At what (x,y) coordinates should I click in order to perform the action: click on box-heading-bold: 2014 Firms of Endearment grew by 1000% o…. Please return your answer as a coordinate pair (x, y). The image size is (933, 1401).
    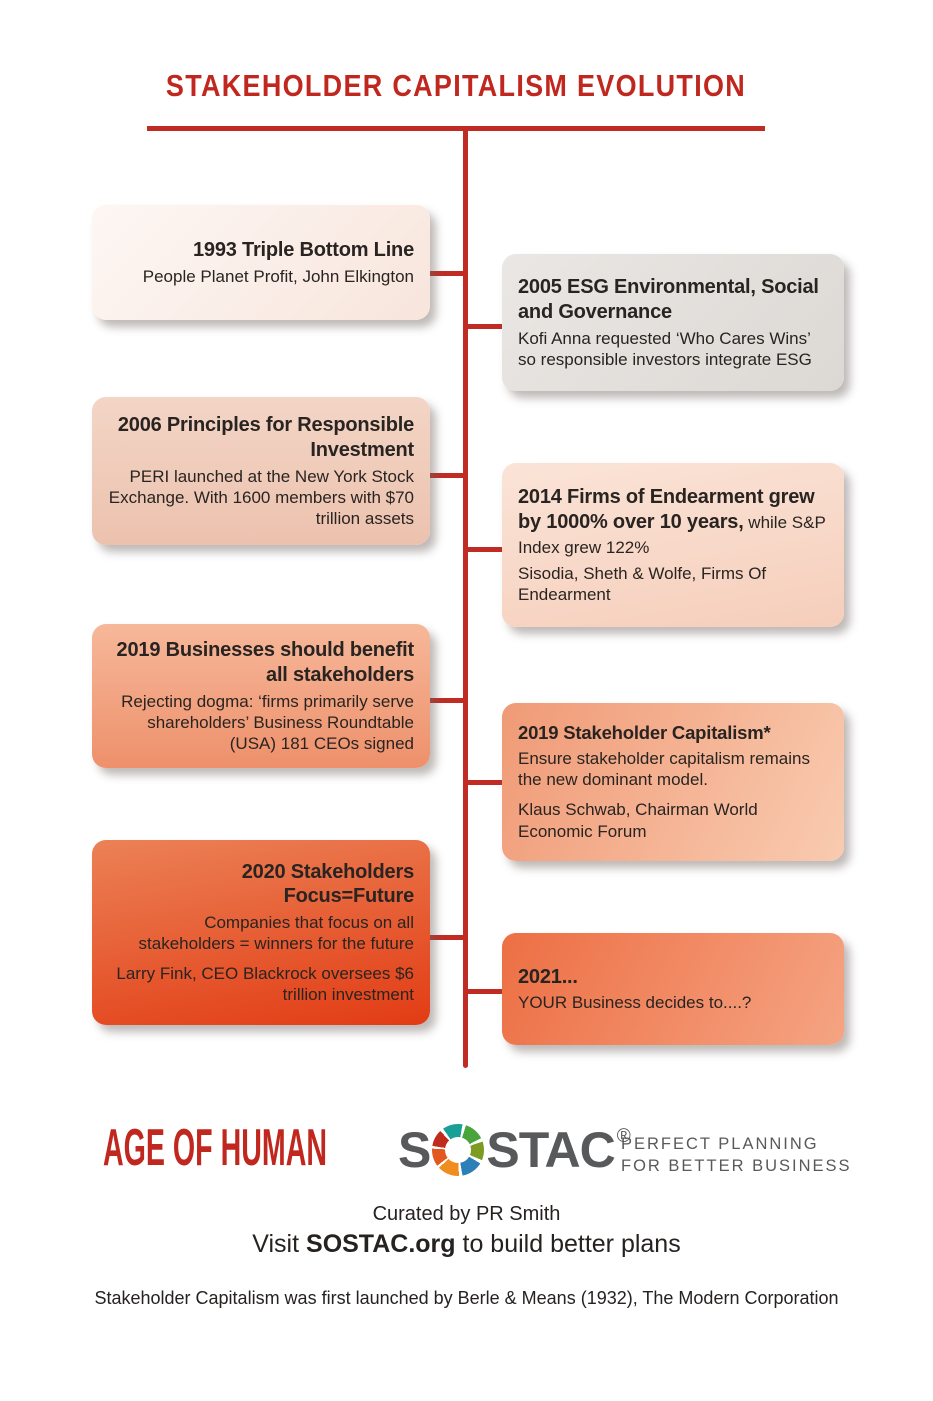
    Looking at the image, I should click on (666, 510).